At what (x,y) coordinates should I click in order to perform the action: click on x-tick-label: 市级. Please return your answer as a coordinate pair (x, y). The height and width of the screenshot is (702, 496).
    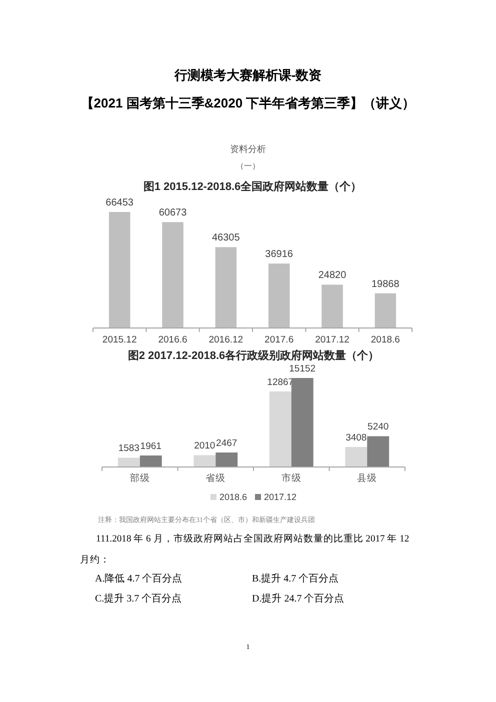
    Looking at the image, I should click on (291, 478).